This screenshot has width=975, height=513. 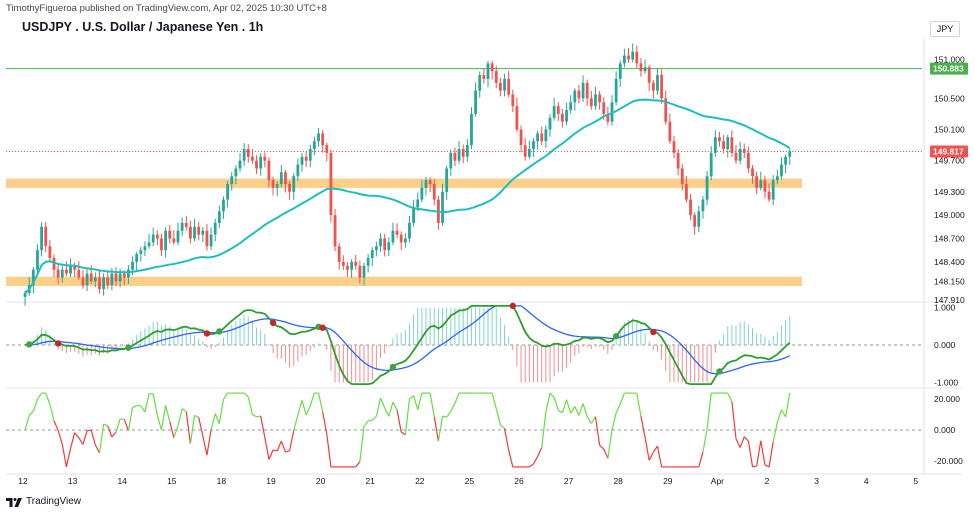 I want to click on price-tick-label: 148.150, so click(x=949, y=281).